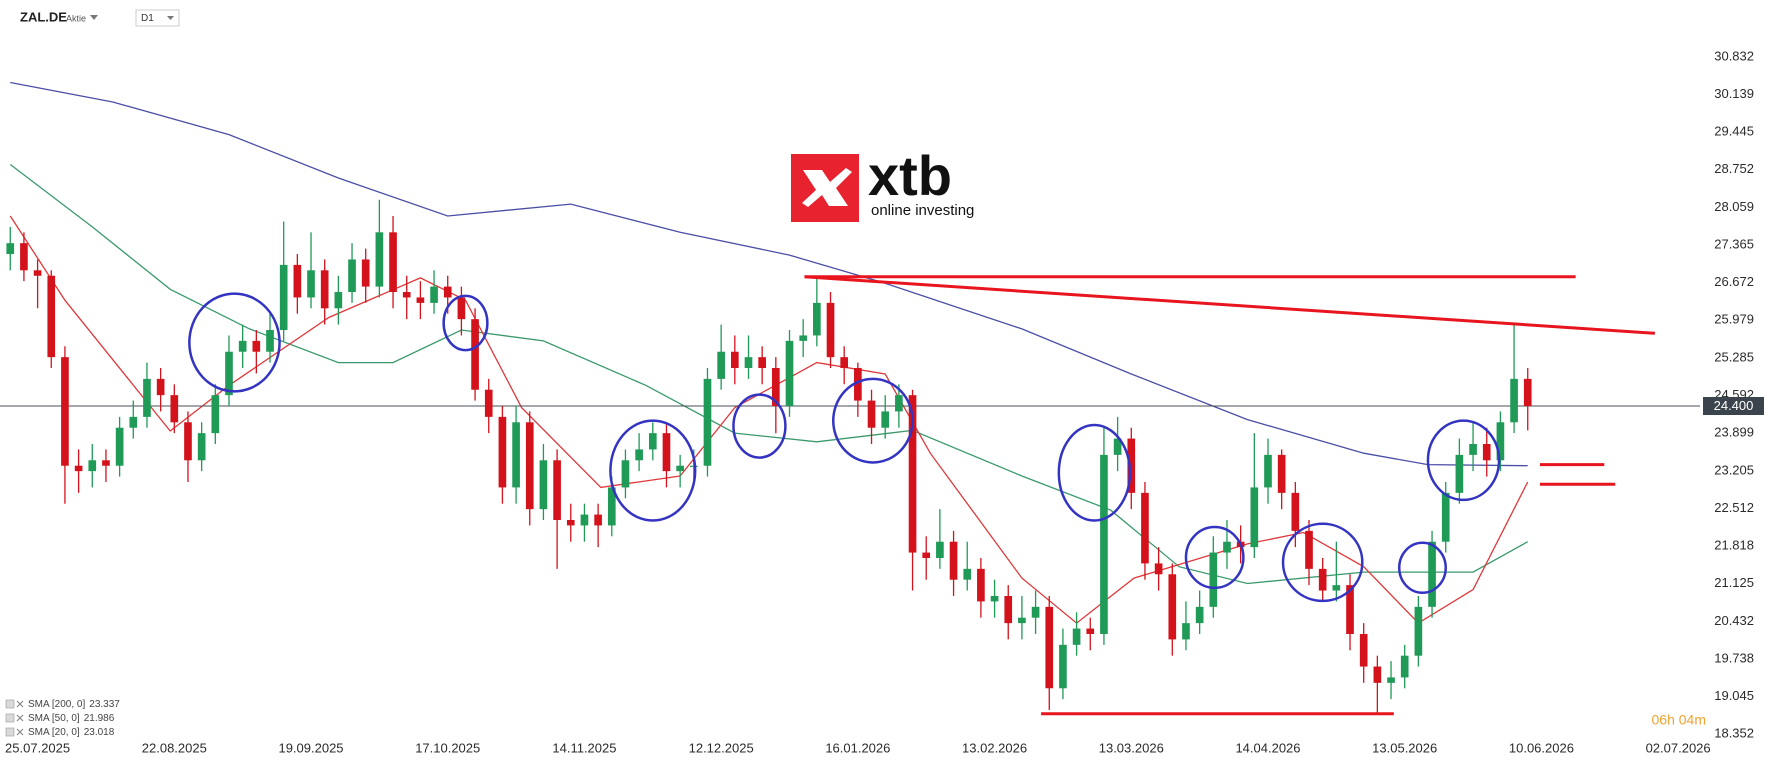 The image size is (1768, 761). What do you see at coordinates (157, 18) in the screenshot?
I see `timeframe-box` at bounding box center [157, 18].